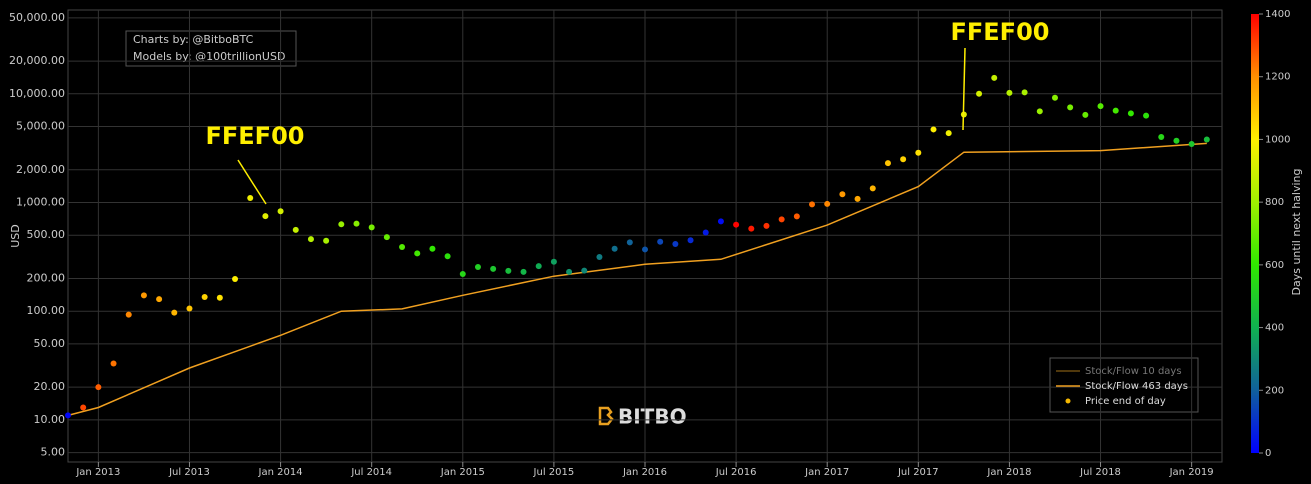  I want to click on x-tick-label: Jan 2013, so click(97, 472).